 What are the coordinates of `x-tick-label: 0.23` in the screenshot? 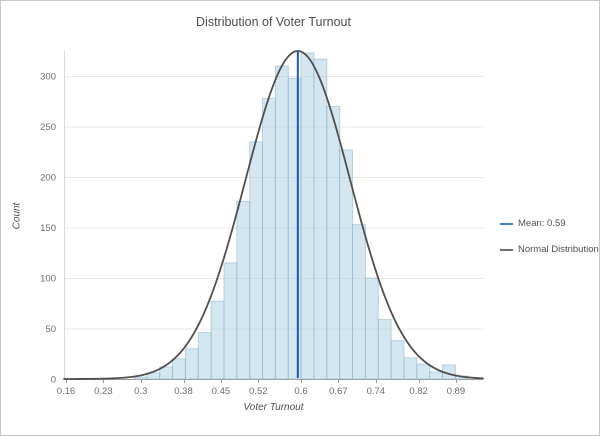 It's located at (103, 391).